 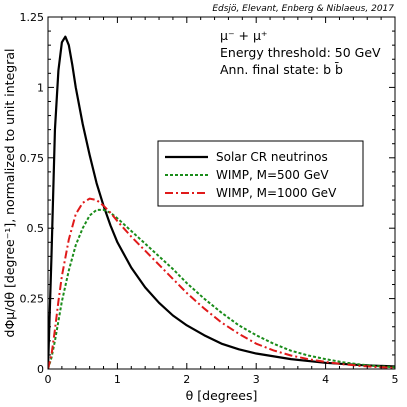 I want to click on annotation-threshold: Energy threshold: 50 GeV, so click(x=300, y=52).